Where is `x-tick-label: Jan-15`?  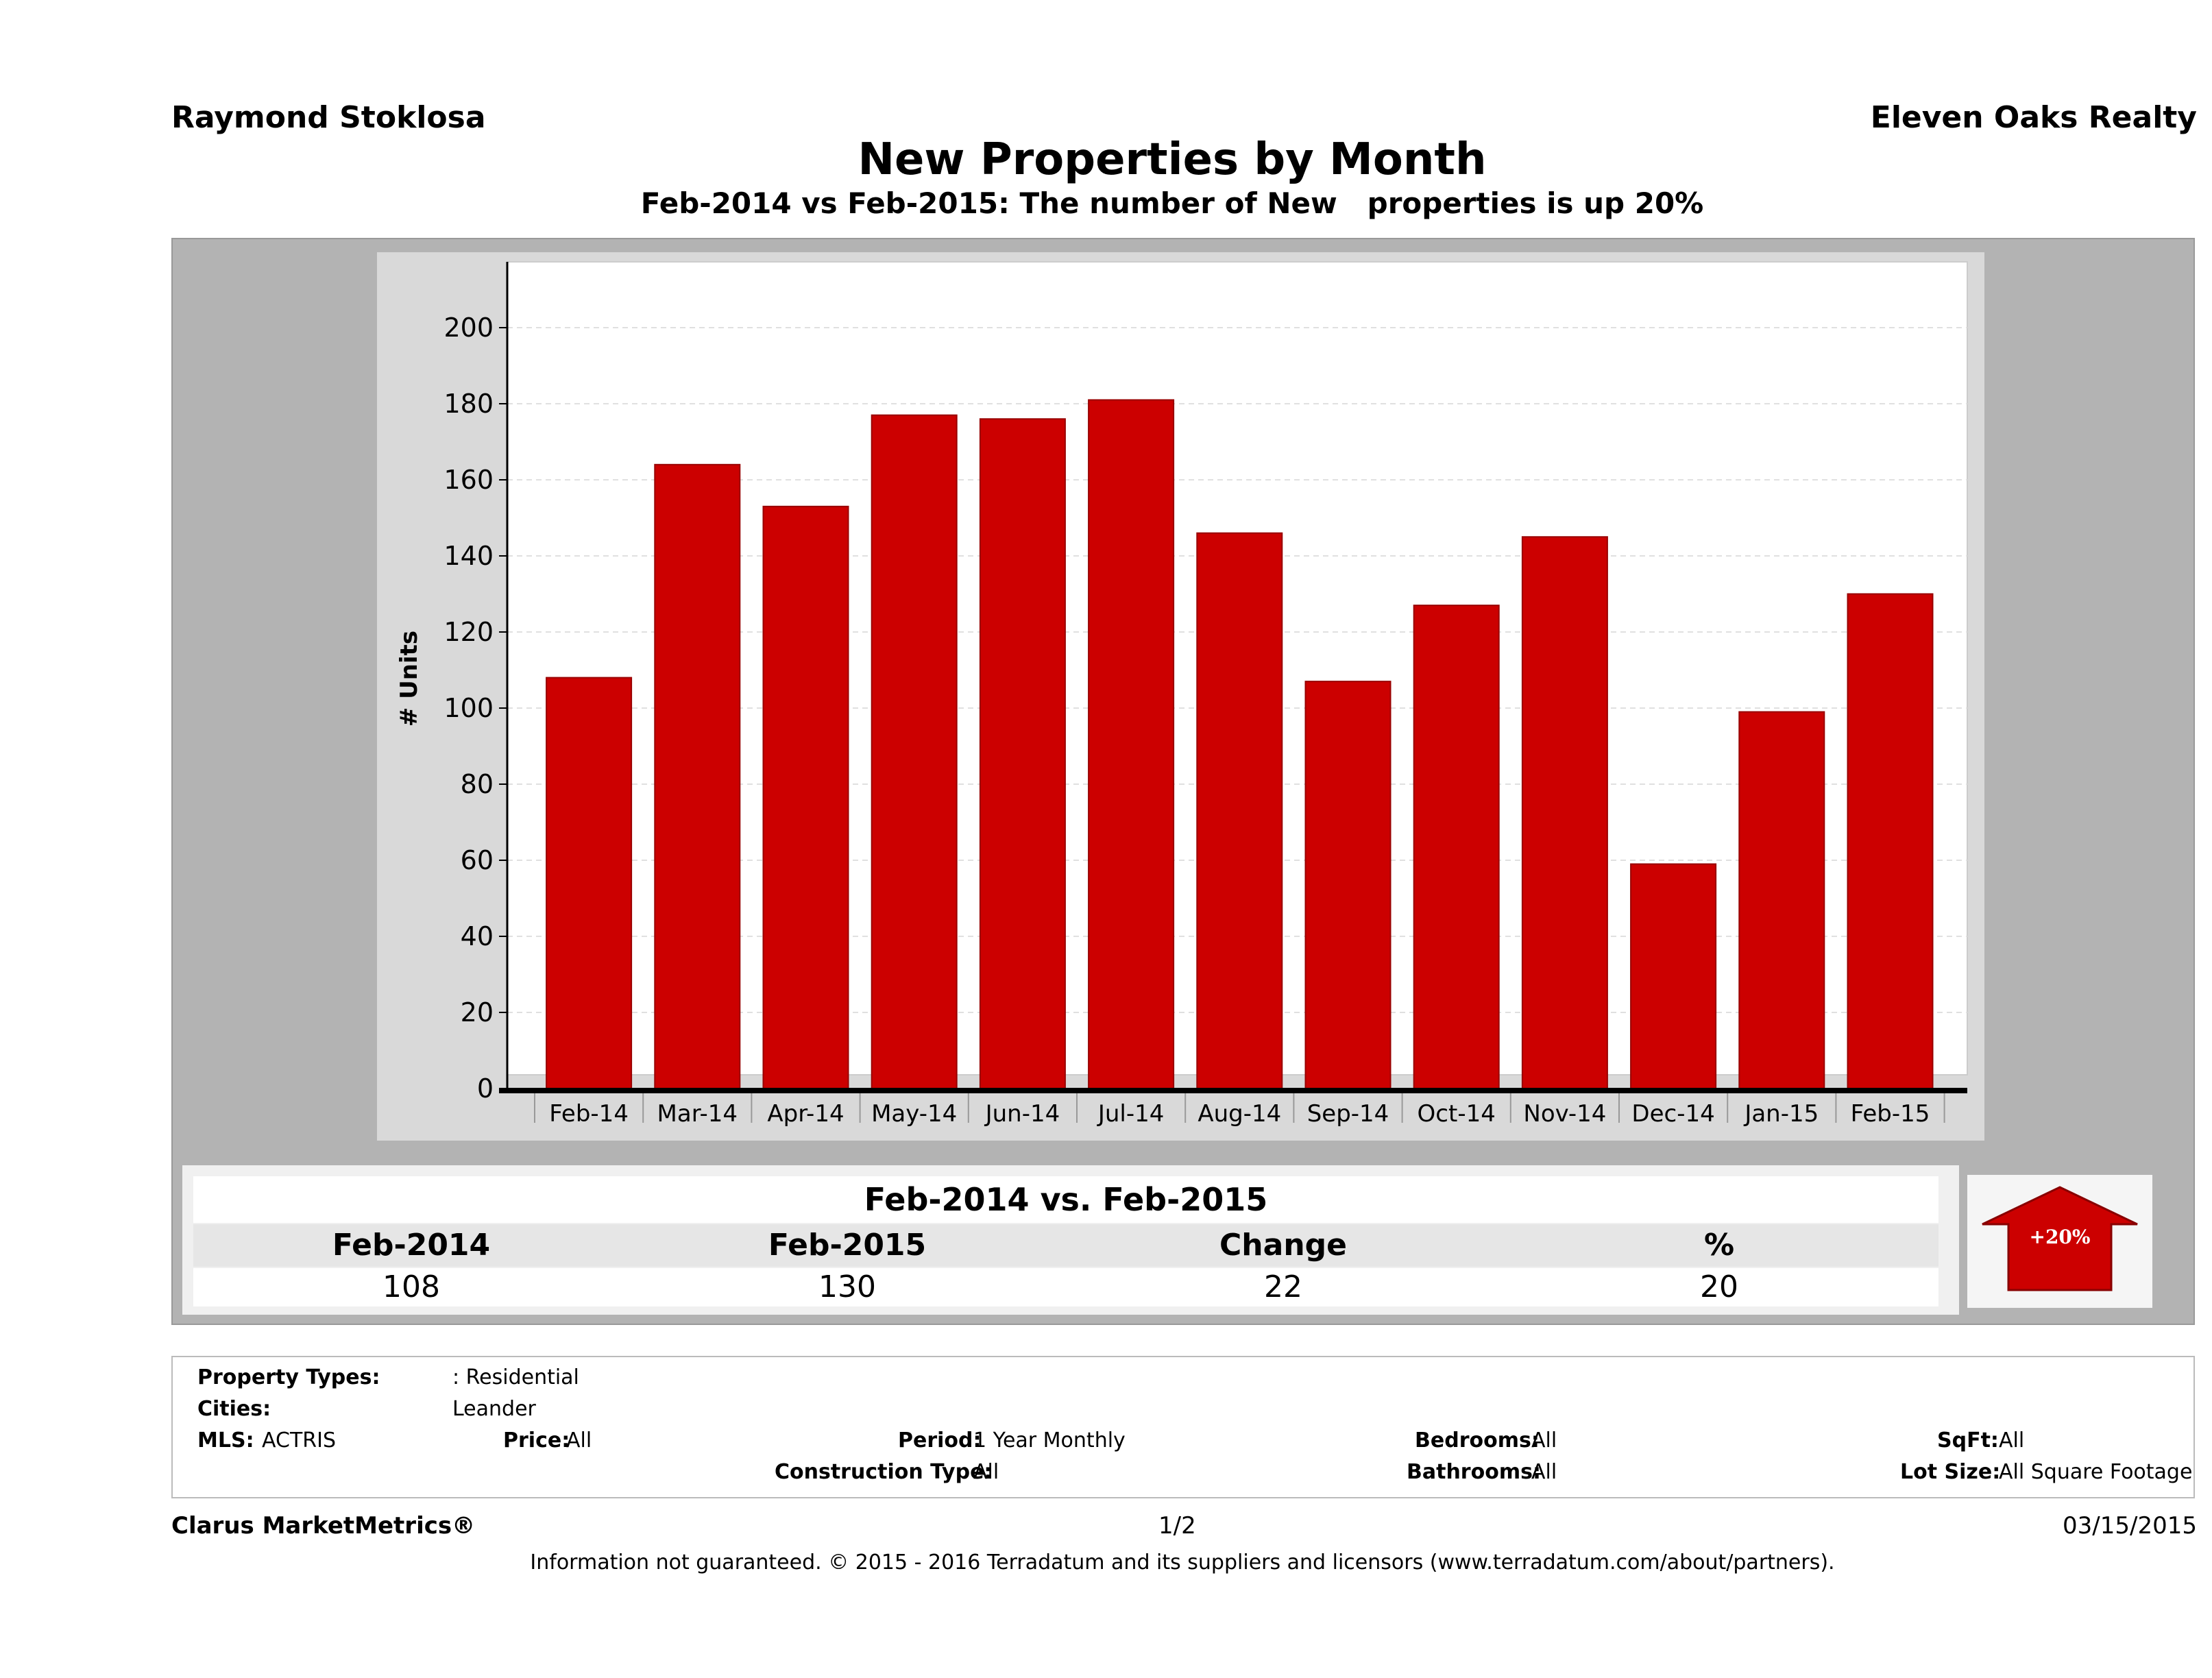 x-tick-label: Jan-15 is located at coordinates (1781, 1114).